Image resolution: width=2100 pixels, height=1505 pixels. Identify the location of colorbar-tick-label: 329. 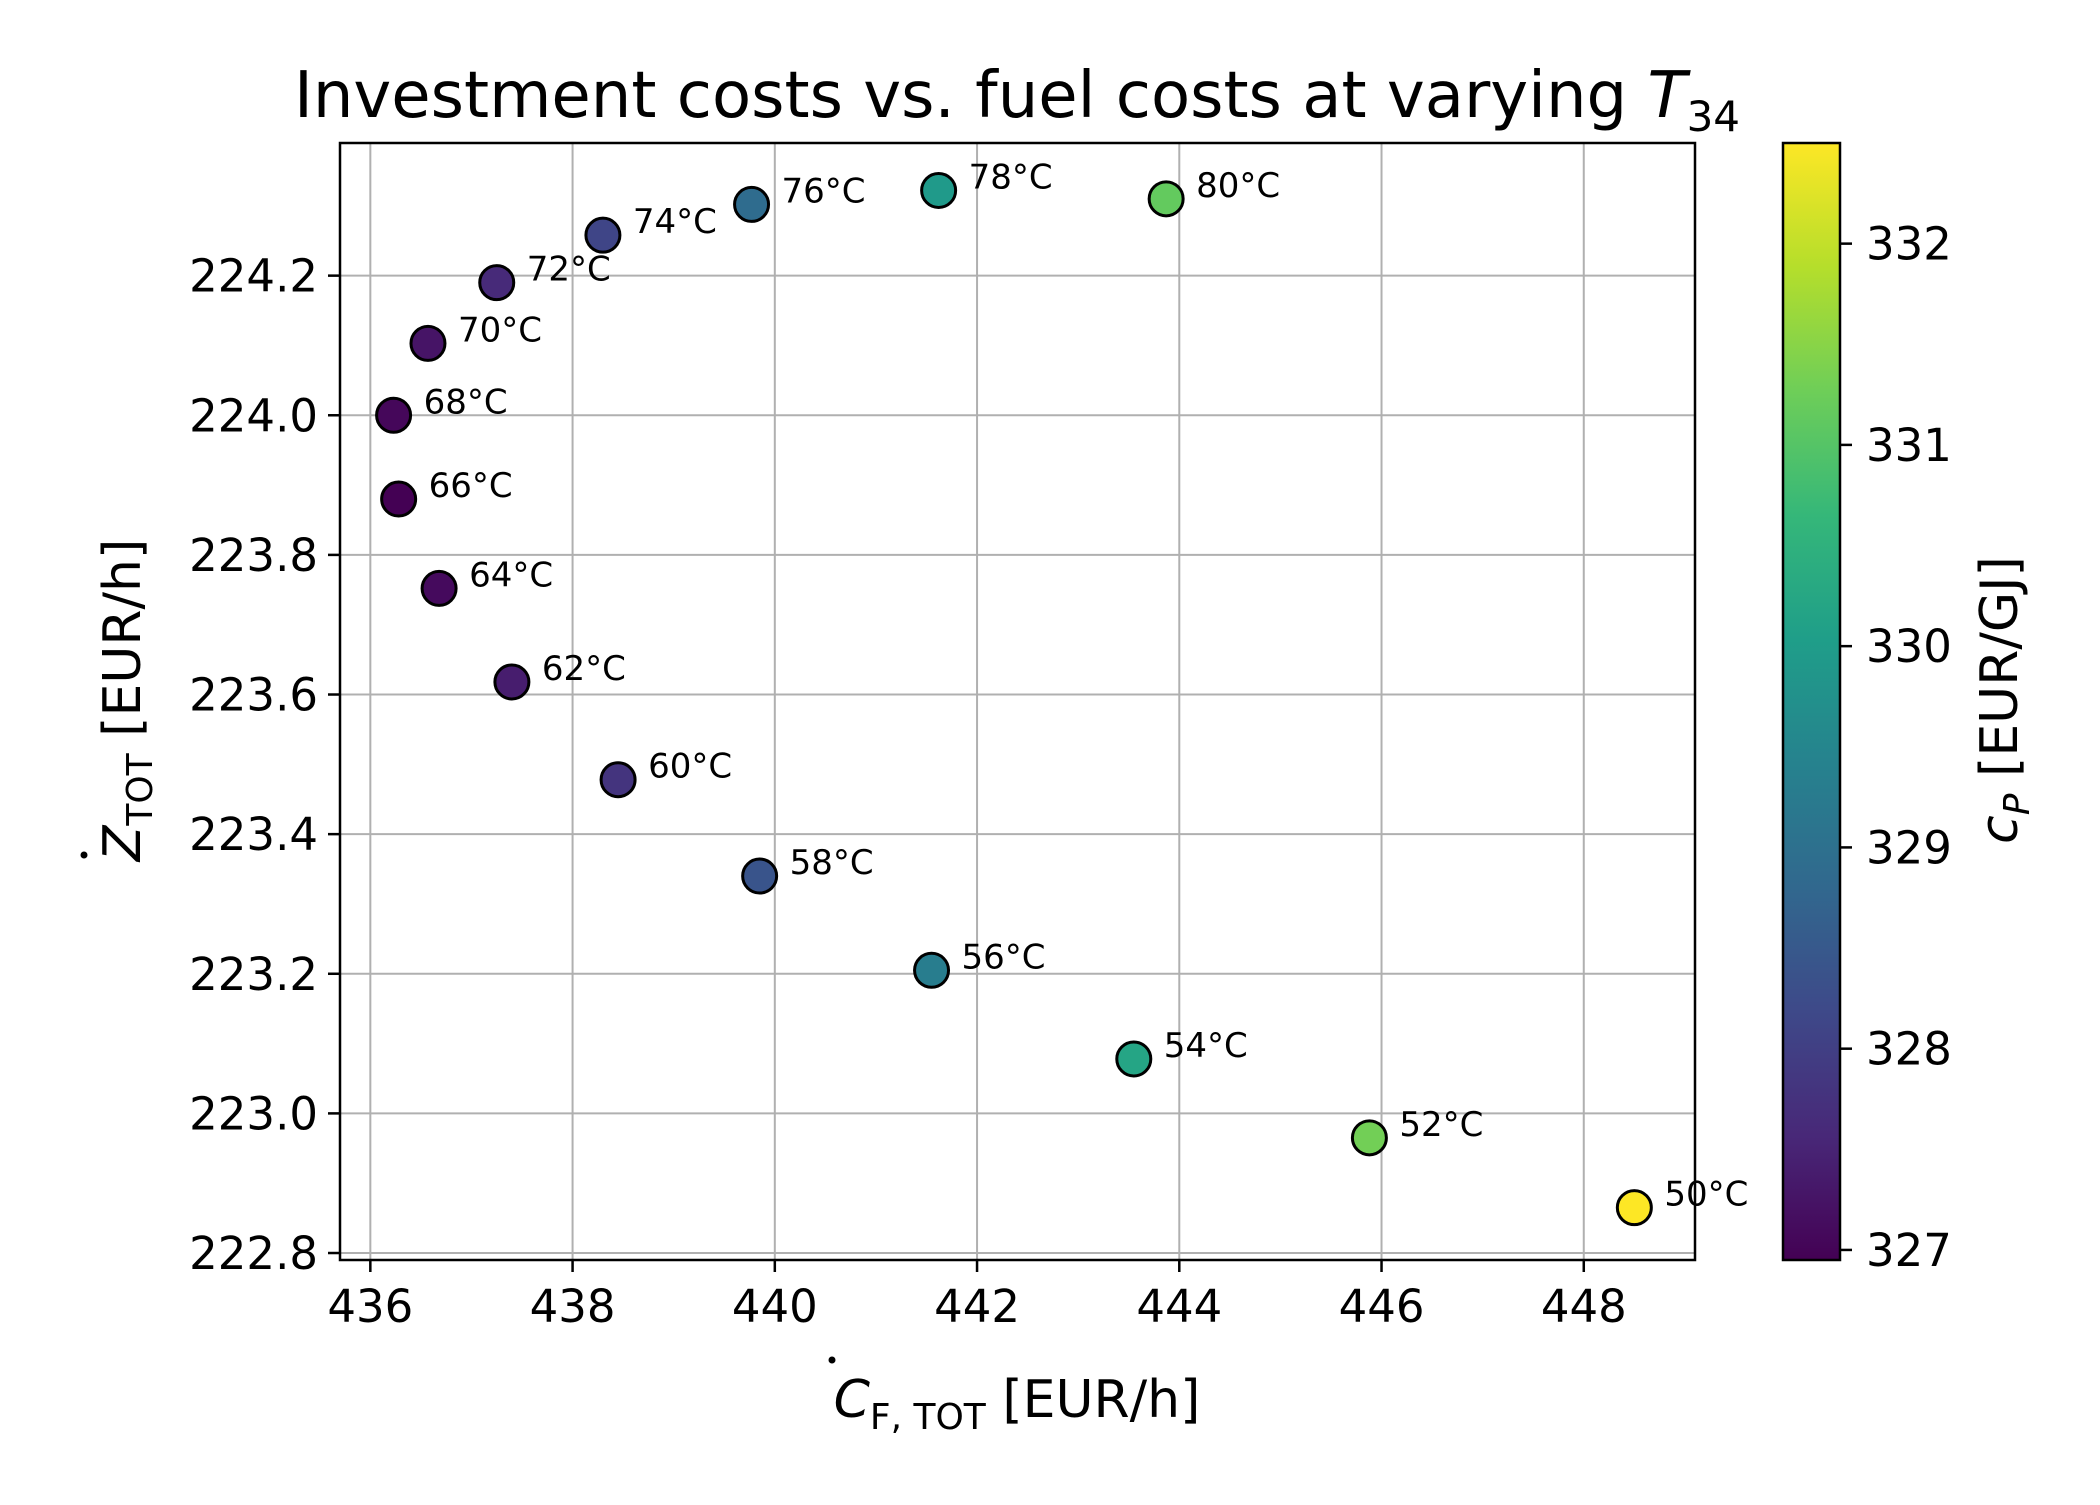
(1909, 847).